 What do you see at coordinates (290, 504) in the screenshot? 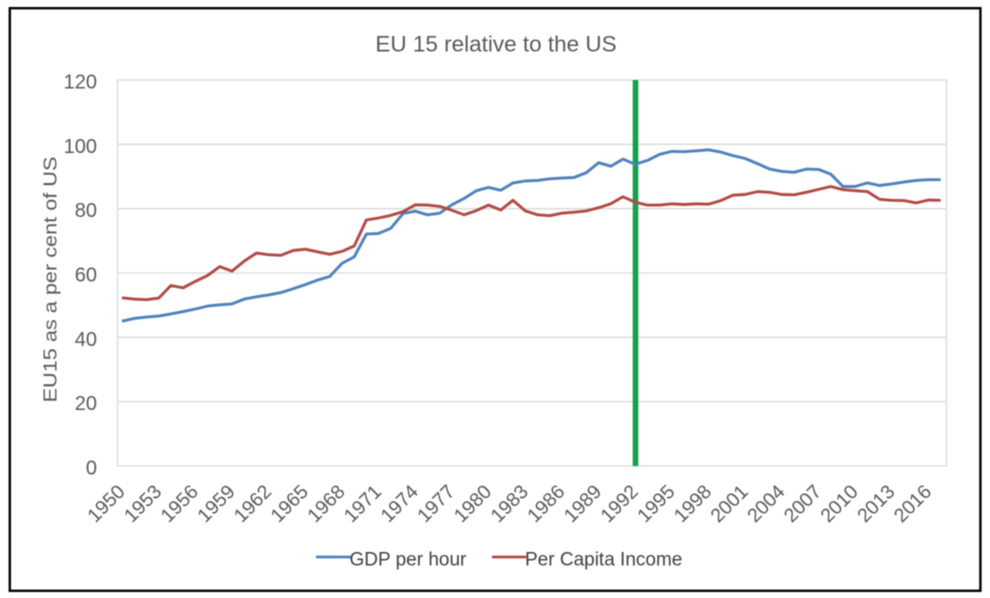
I see `svg-text: 1965` at bounding box center [290, 504].